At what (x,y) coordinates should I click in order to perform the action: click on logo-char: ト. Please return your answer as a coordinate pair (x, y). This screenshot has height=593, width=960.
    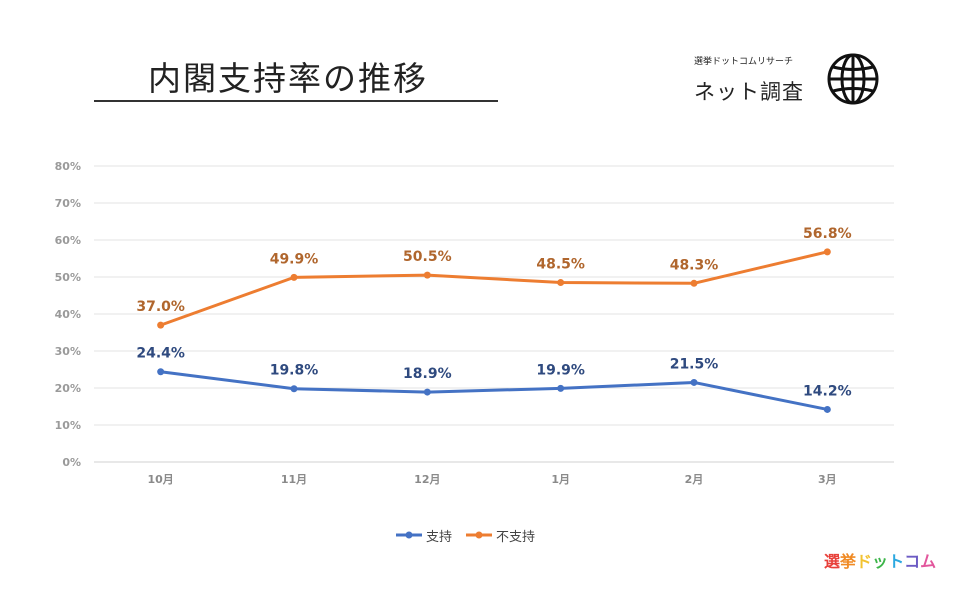
    Looking at the image, I should click on (896, 561).